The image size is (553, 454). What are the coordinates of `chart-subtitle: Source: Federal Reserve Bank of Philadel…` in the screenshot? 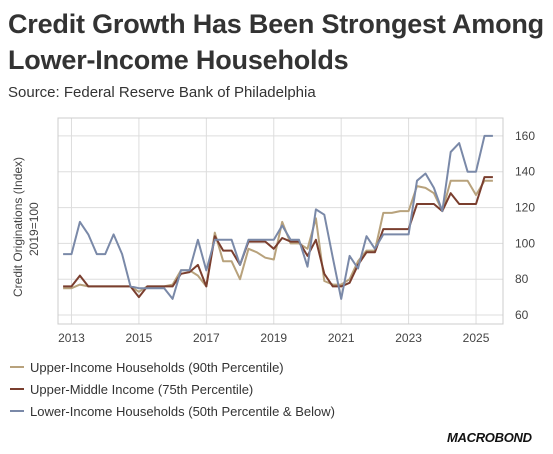 It's located at (162, 92).